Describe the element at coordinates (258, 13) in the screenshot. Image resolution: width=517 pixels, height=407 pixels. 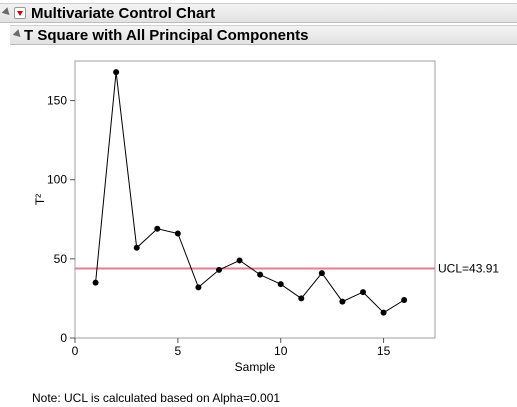
I see `outline-header-main: Multivariate Control Chart` at that location.